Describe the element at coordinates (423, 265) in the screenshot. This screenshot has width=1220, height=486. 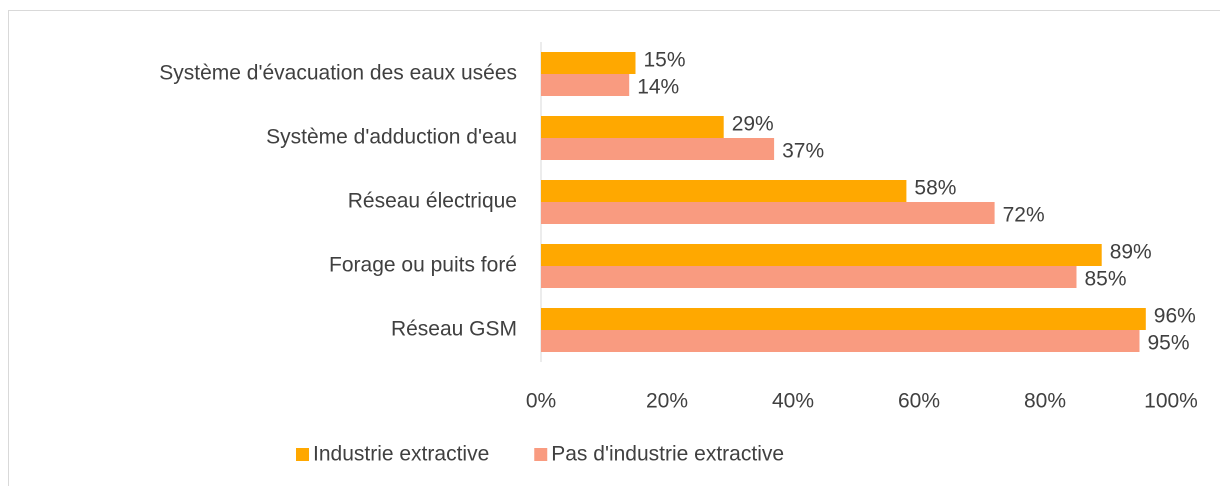
I see `y-tick-label: Forage ou puits foré` at that location.